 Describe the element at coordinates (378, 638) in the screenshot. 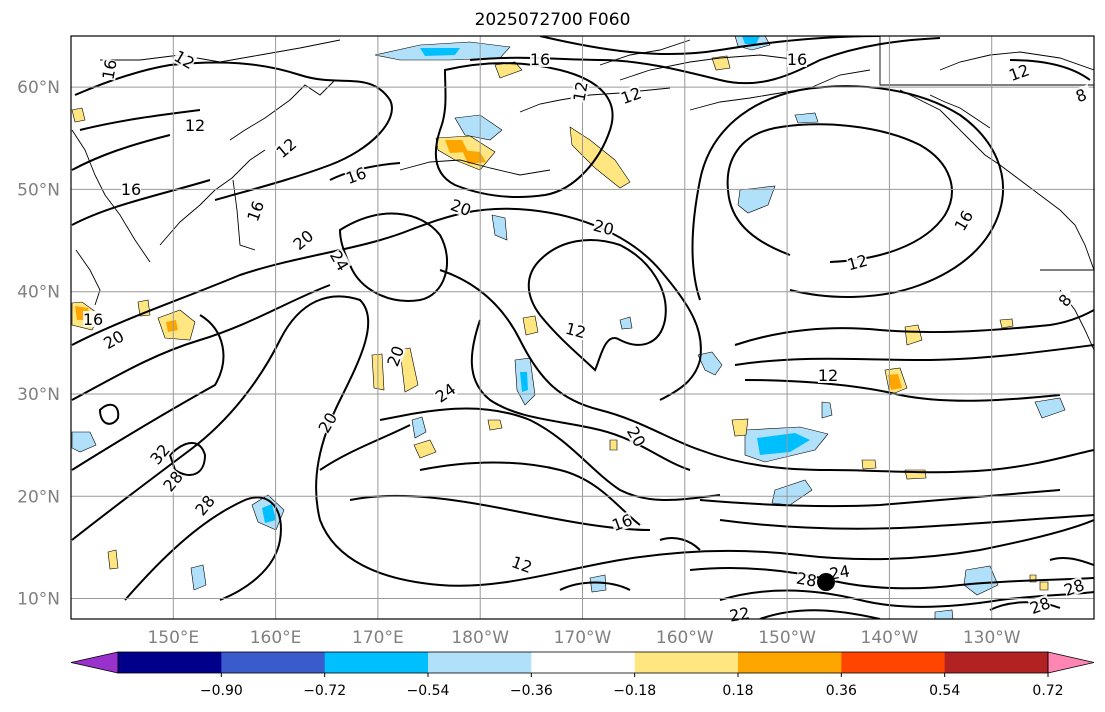

I see `longitude-label: 170°E` at that location.